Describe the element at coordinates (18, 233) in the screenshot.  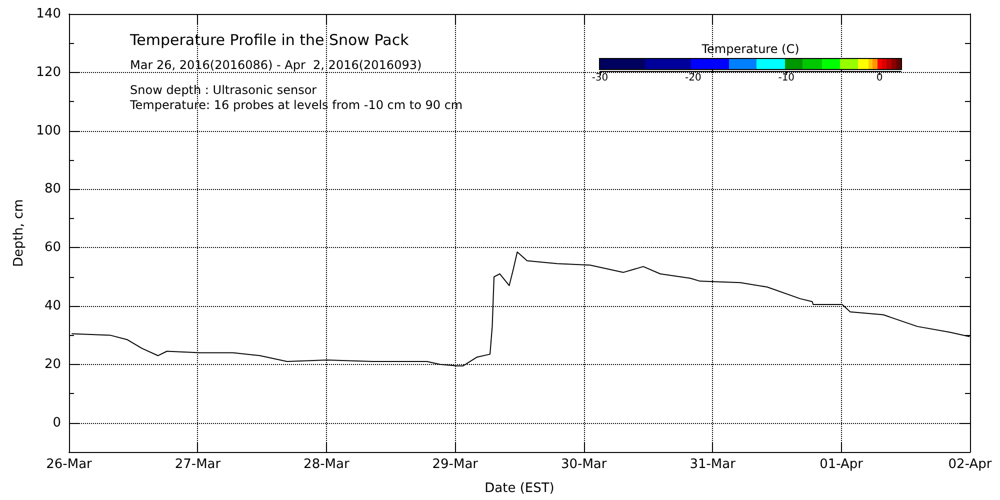
I see `y-axis-title: Depth, cm` at that location.